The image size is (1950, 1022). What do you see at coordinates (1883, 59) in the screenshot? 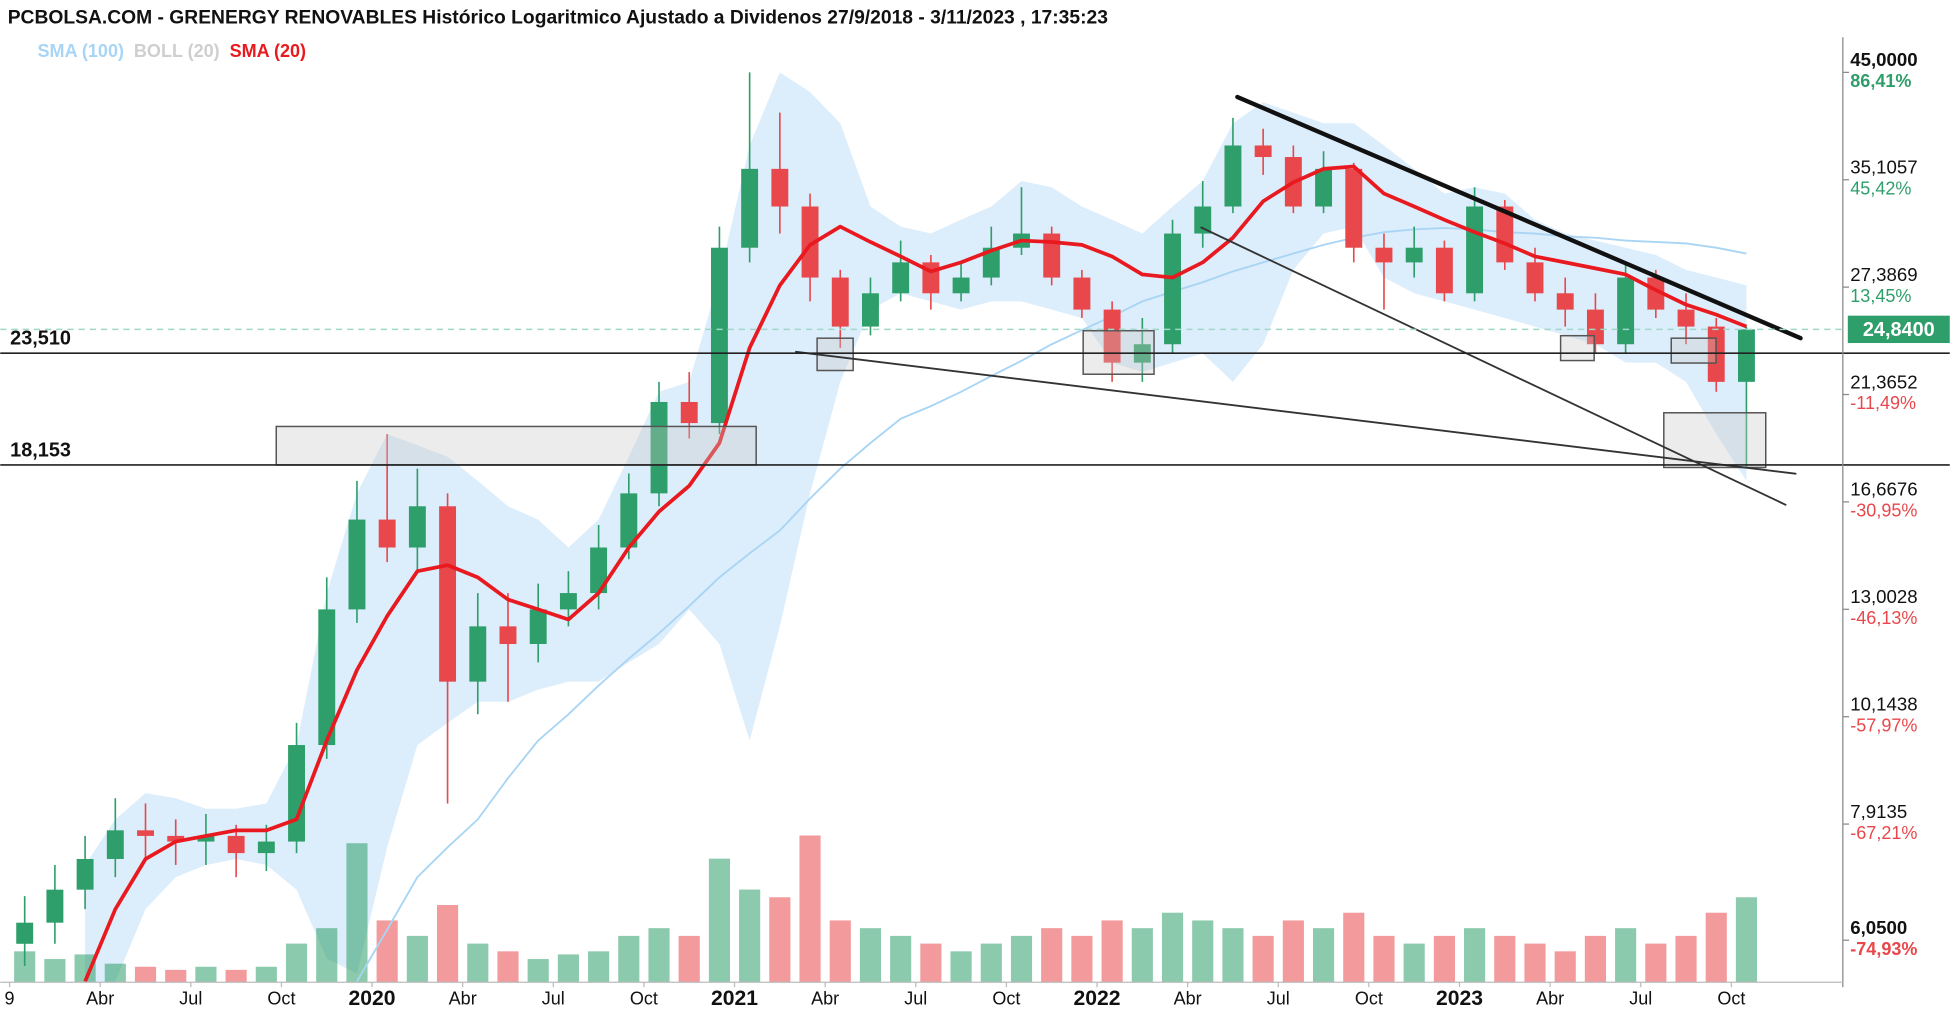
I see `y-tick-label: 45,0000` at bounding box center [1883, 59].